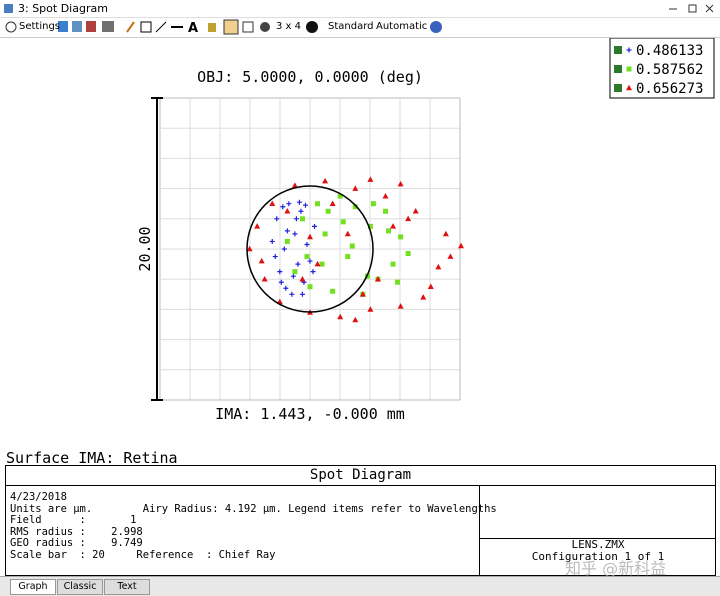  Describe the element at coordinates (193, 28) in the screenshot. I see `svg-text: A` at that location.